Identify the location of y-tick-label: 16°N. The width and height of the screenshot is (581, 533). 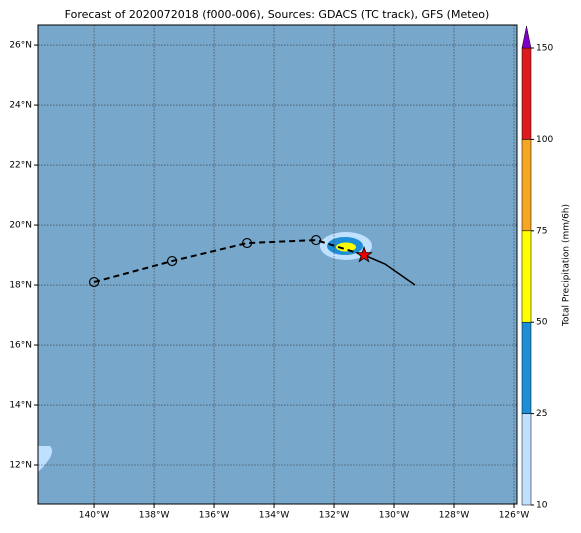
(20, 346).